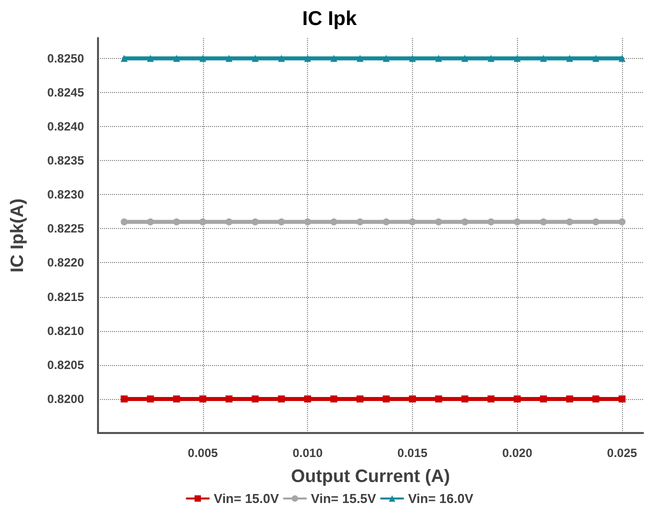  Describe the element at coordinates (65, 399) in the screenshot. I see `y-tick-label: 0.8200` at that location.